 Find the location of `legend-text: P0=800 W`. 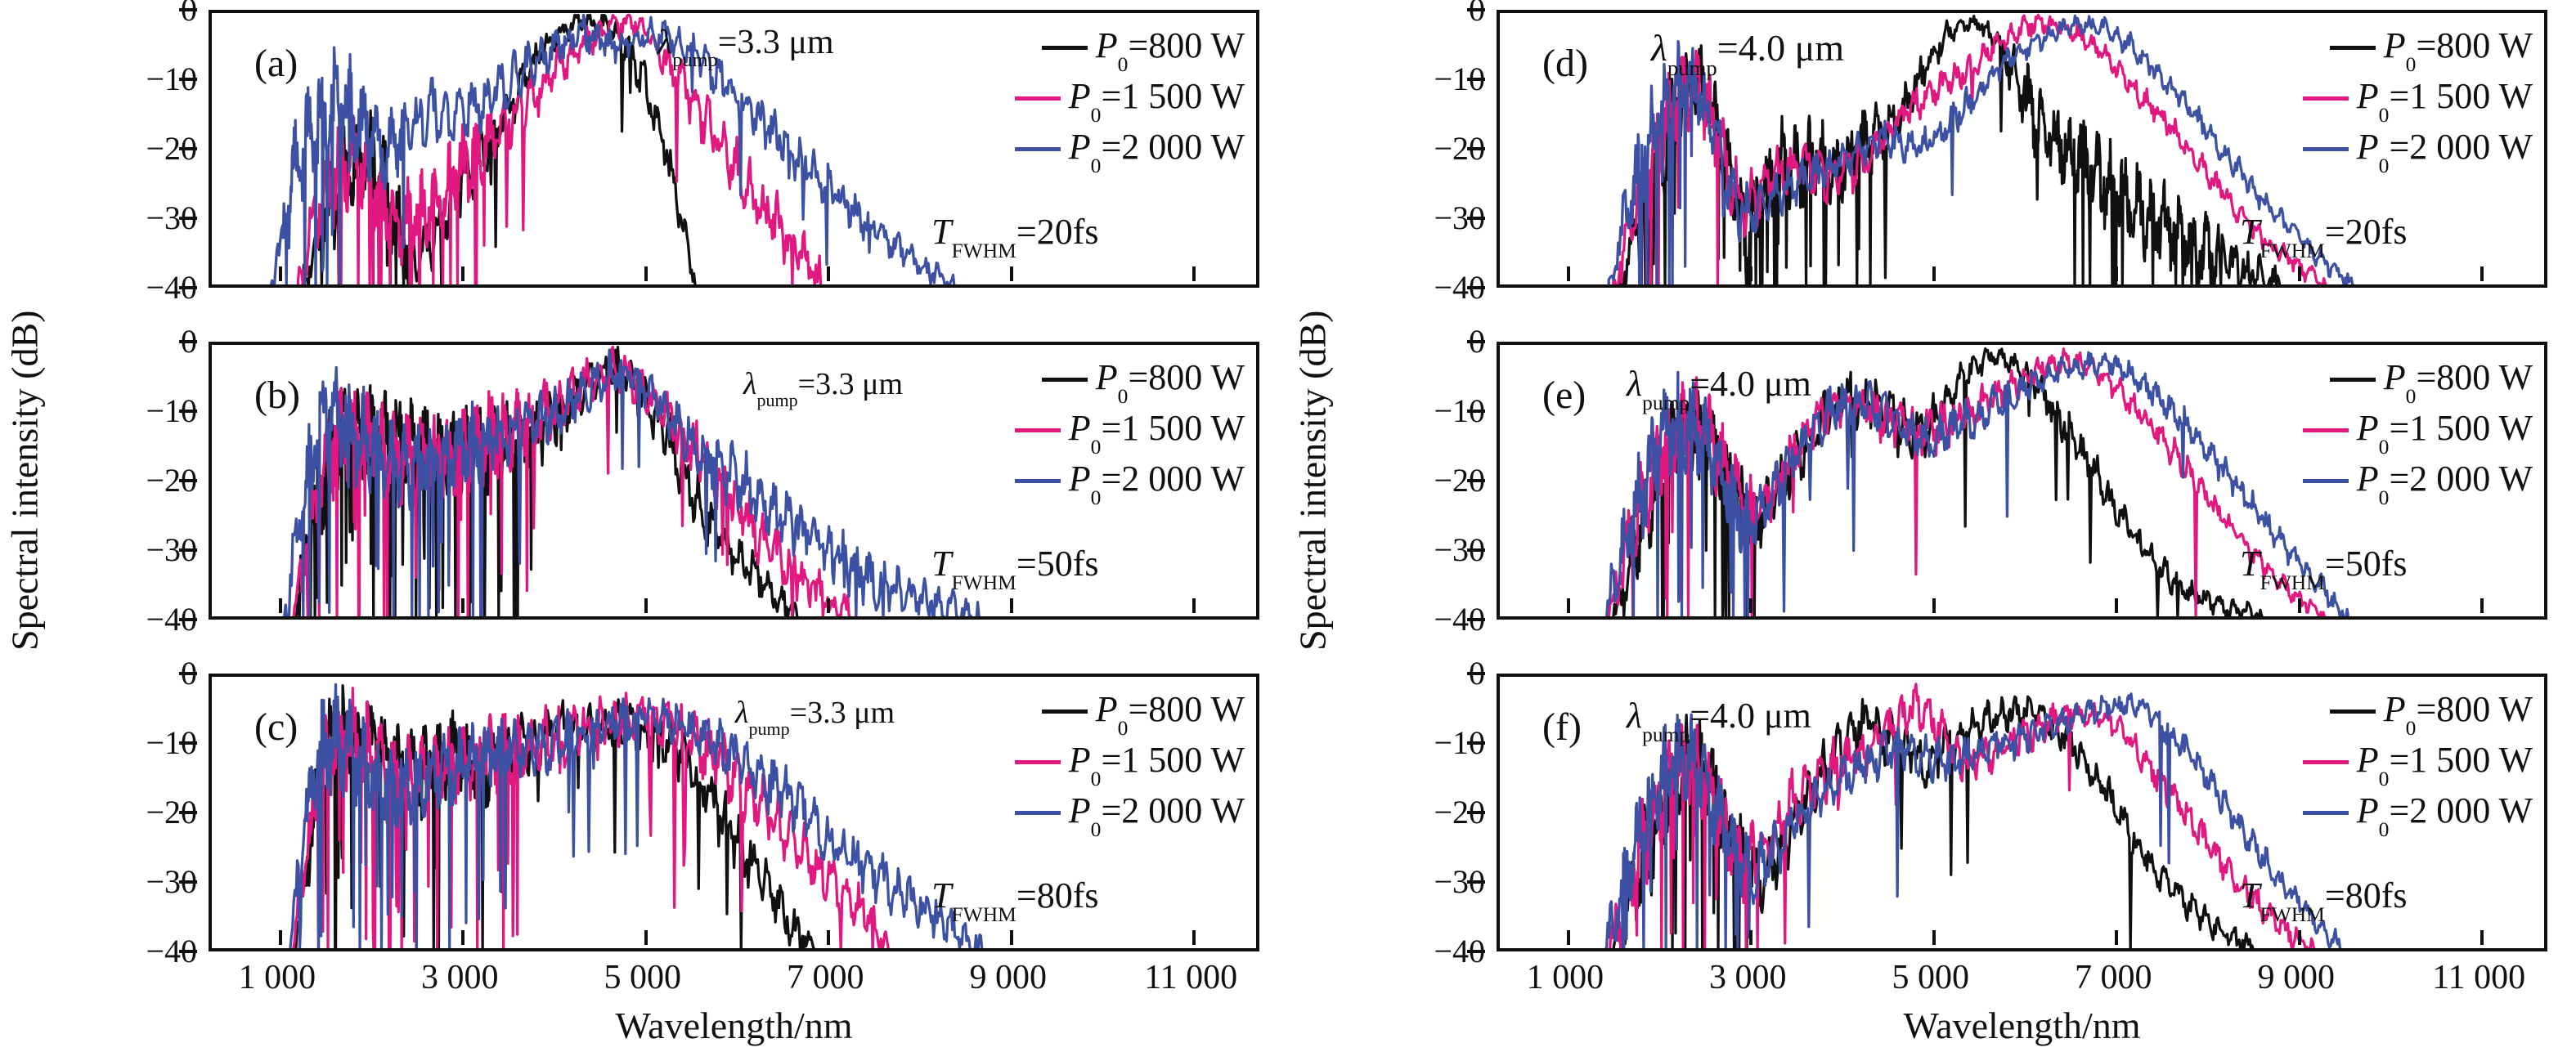

legend-text: P0=800 W is located at coordinates (1170, 51).